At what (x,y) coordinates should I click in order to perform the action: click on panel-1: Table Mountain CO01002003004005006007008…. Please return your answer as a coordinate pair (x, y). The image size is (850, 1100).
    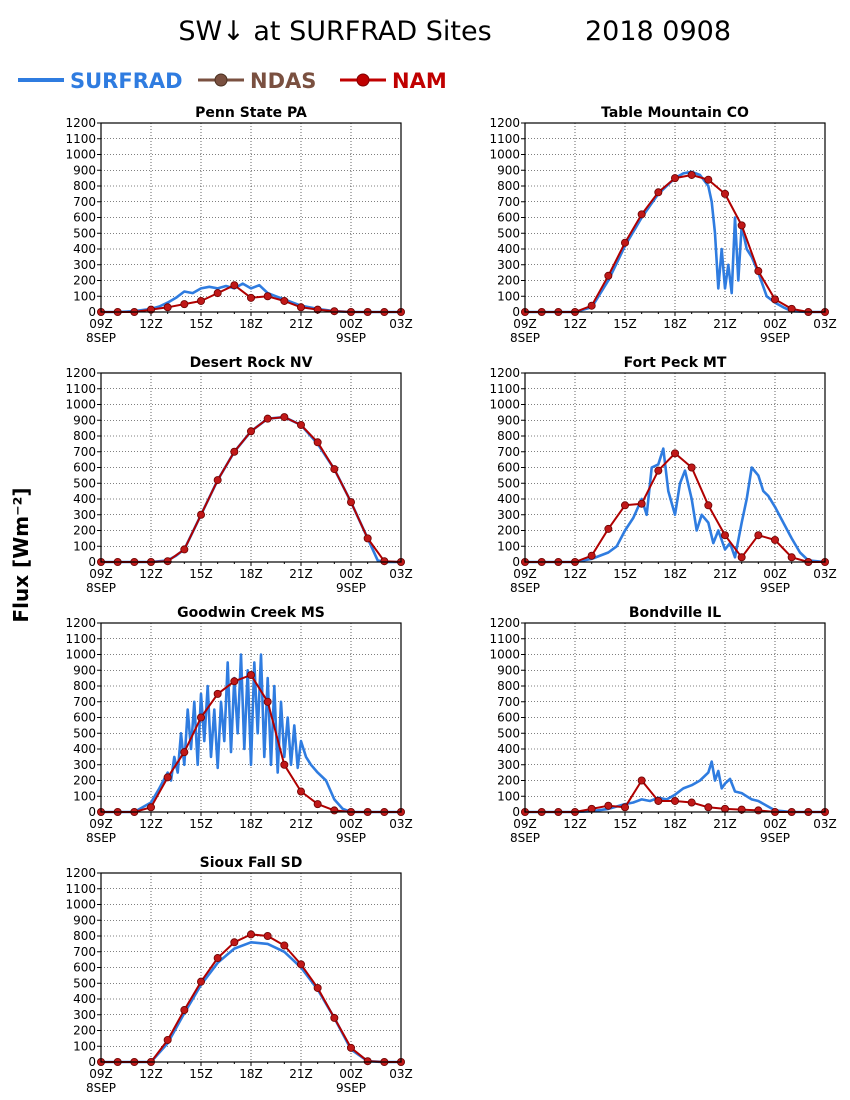
    Looking at the image, I should click on (662, 225).